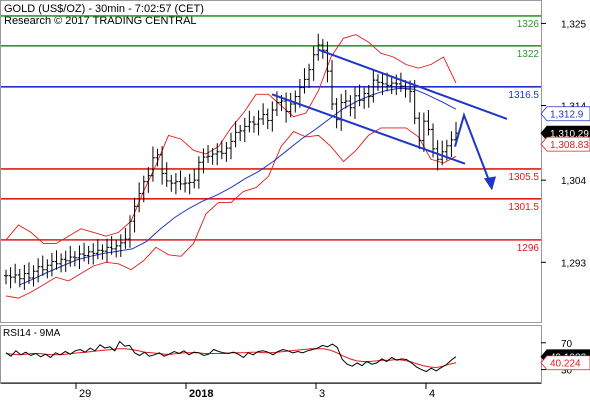 Image resolution: width=590 pixels, height=405 pixels. I want to click on rsi-badge: 40.224, so click(565, 363).